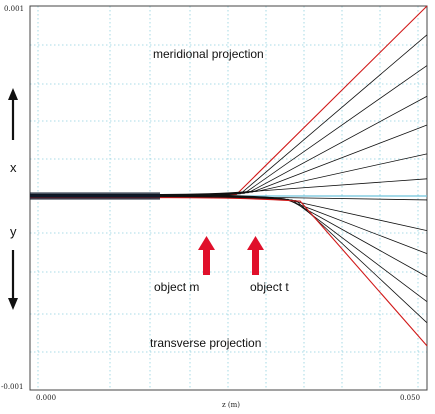 The height and width of the screenshot is (414, 435). I want to click on meridional-projection-label: meridional projection, so click(208, 54).